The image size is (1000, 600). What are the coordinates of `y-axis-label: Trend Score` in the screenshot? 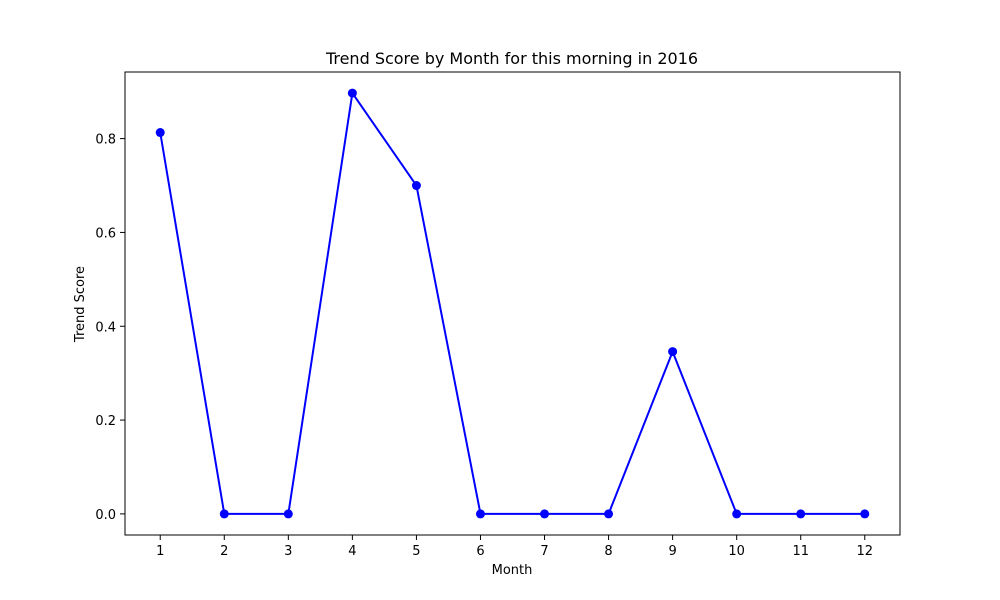 It's located at (80, 304).